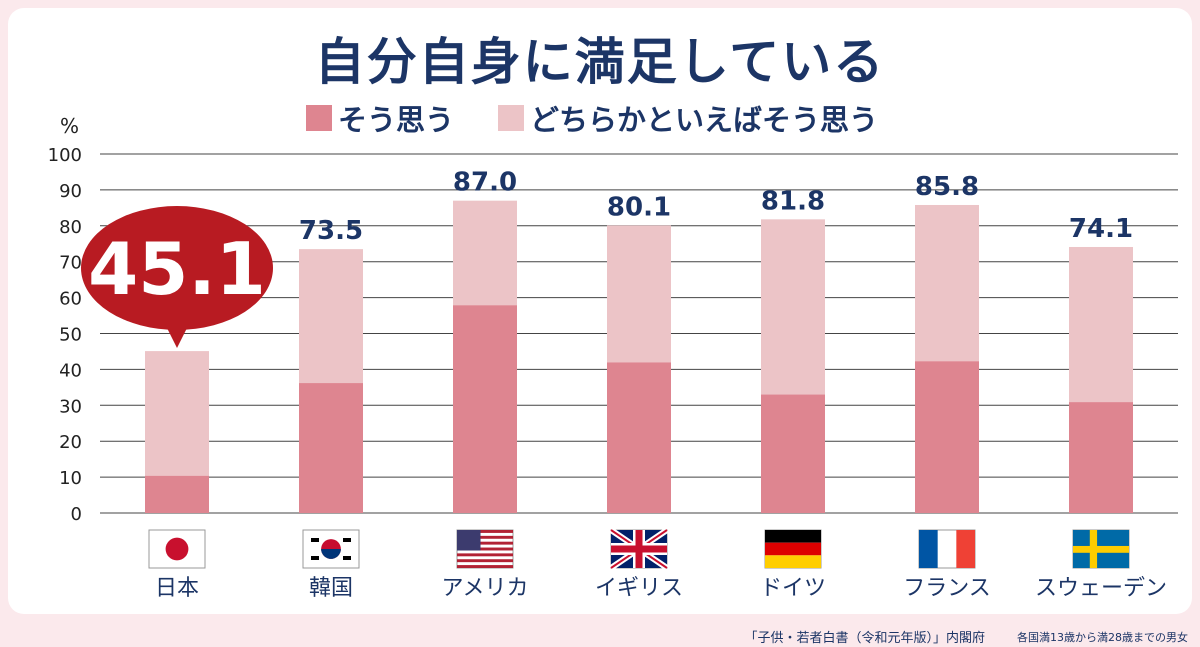 Image resolution: width=1200 pixels, height=647 pixels. Describe the element at coordinates (704, 120) in the screenshot. I see `legend-label-somewhat-agree: どちらかといえばそう思う` at that location.